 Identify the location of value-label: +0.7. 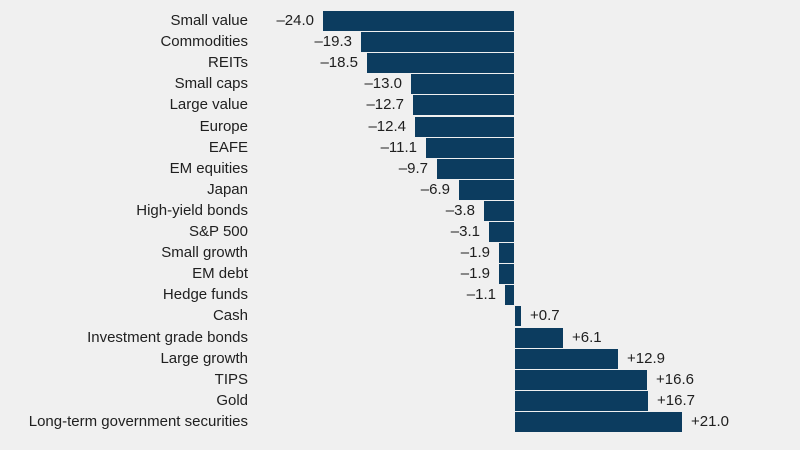
(545, 315).